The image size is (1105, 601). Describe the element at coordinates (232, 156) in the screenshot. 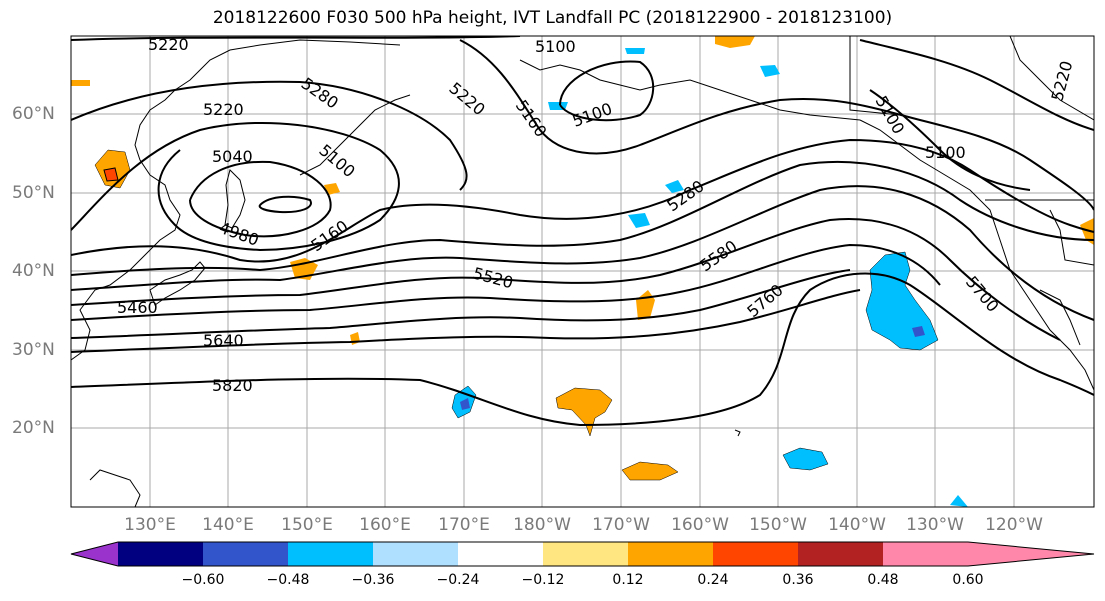

I see `contour-label: 5040` at that location.